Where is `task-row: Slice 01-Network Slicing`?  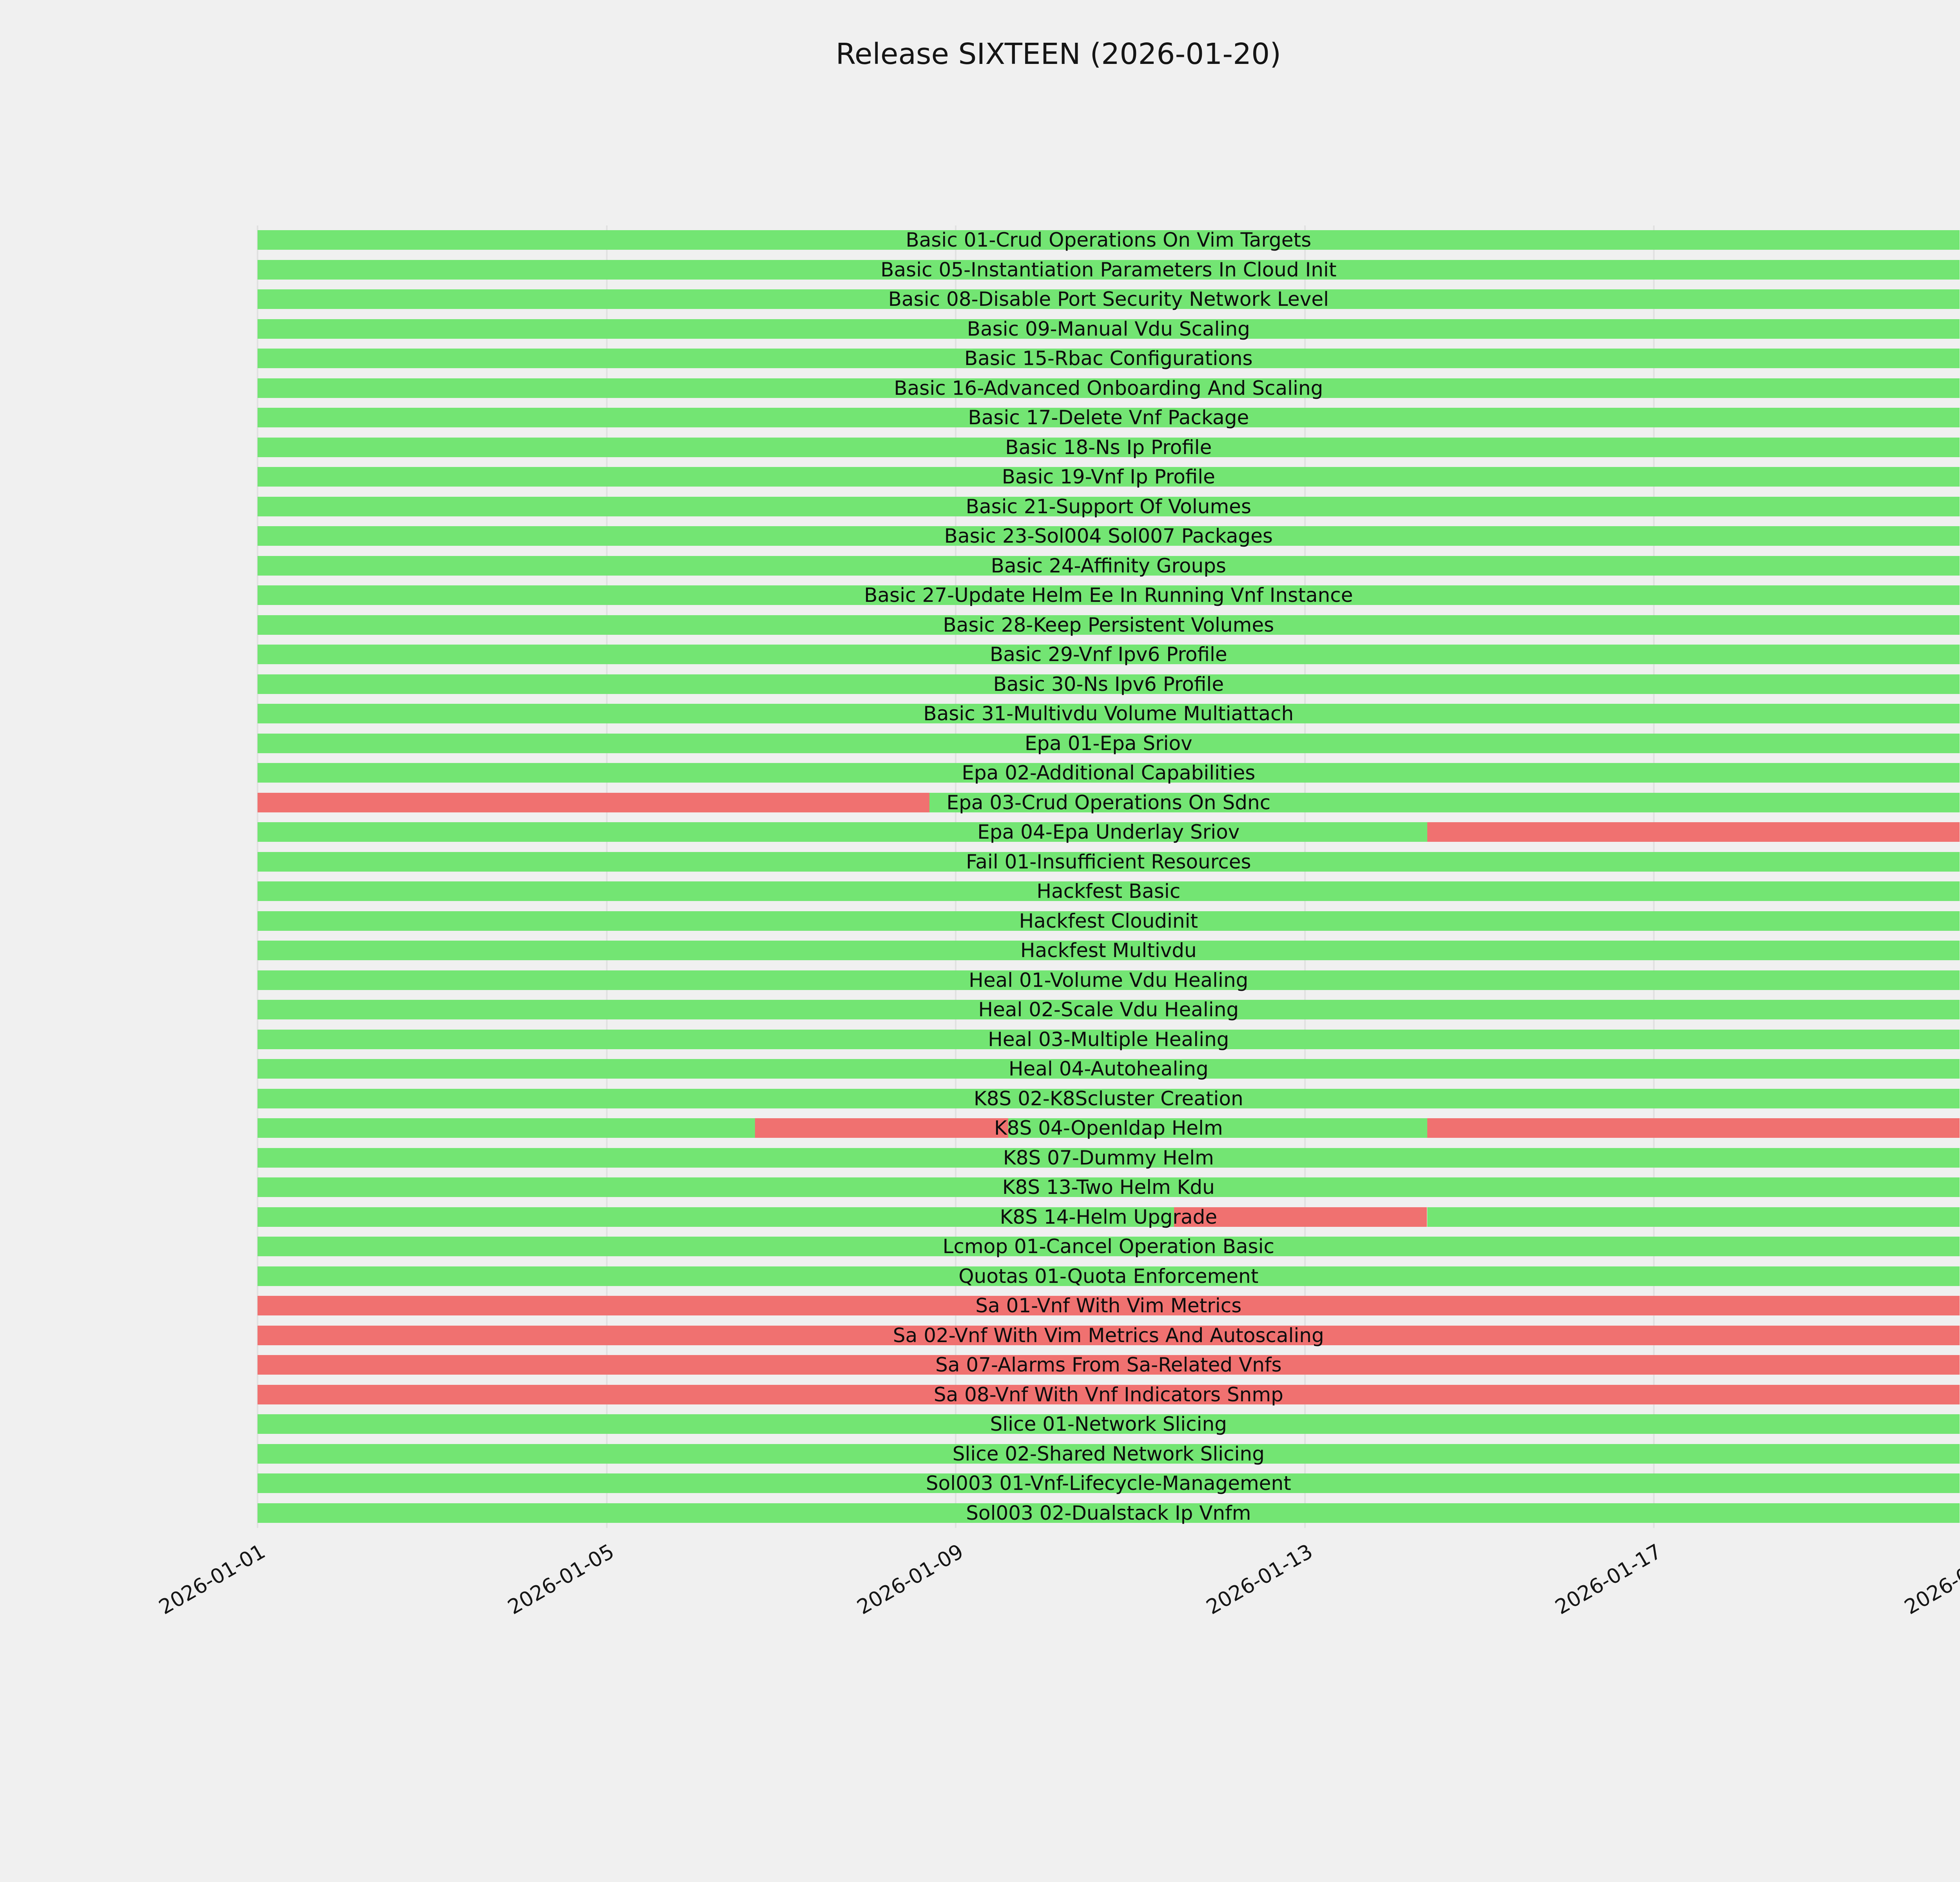 task-row: Slice 01-Network Slicing is located at coordinates (1109, 1424).